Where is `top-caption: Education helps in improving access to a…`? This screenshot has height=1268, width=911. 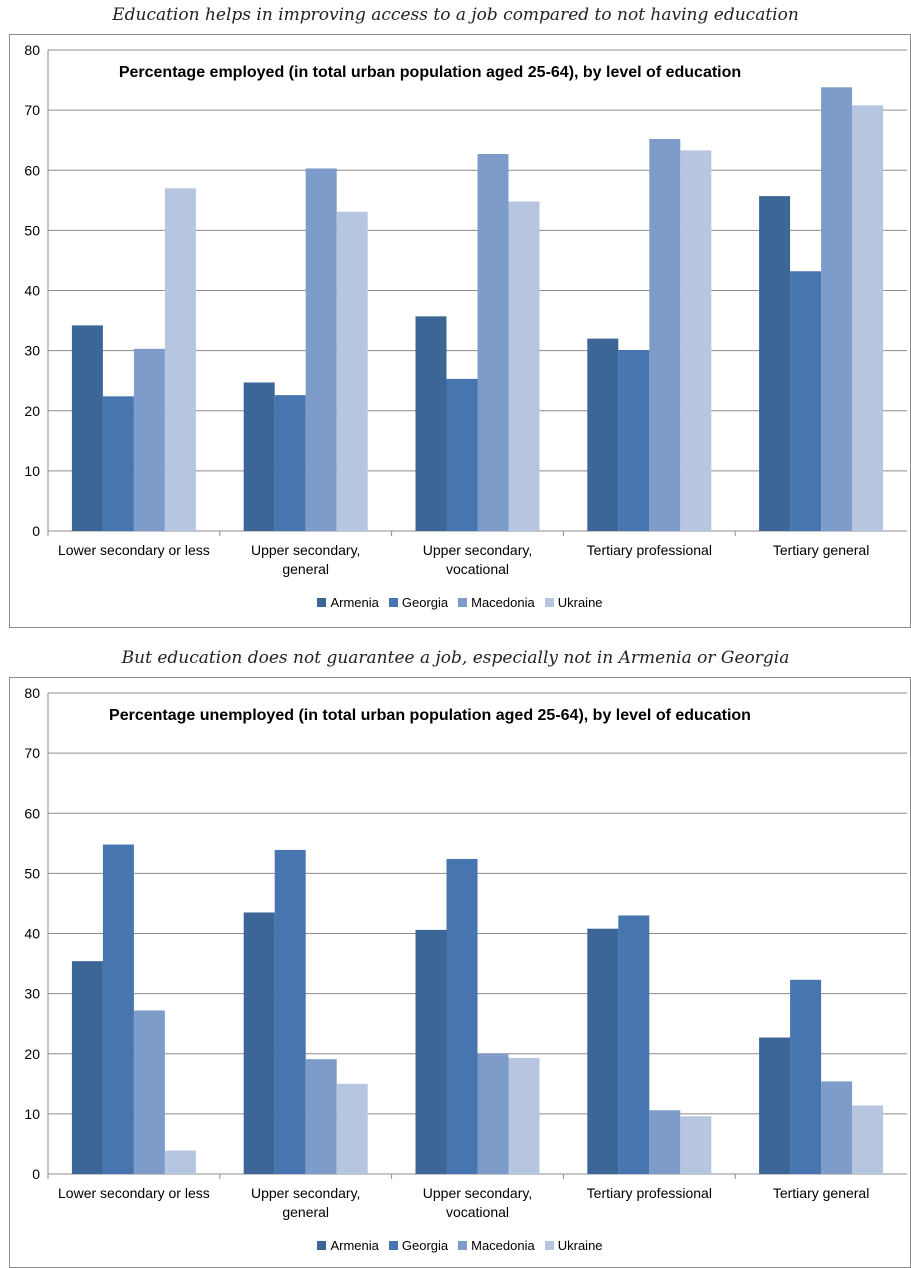
top-caption: Education helps in improving access to a… is located at coordinates (455, 15).